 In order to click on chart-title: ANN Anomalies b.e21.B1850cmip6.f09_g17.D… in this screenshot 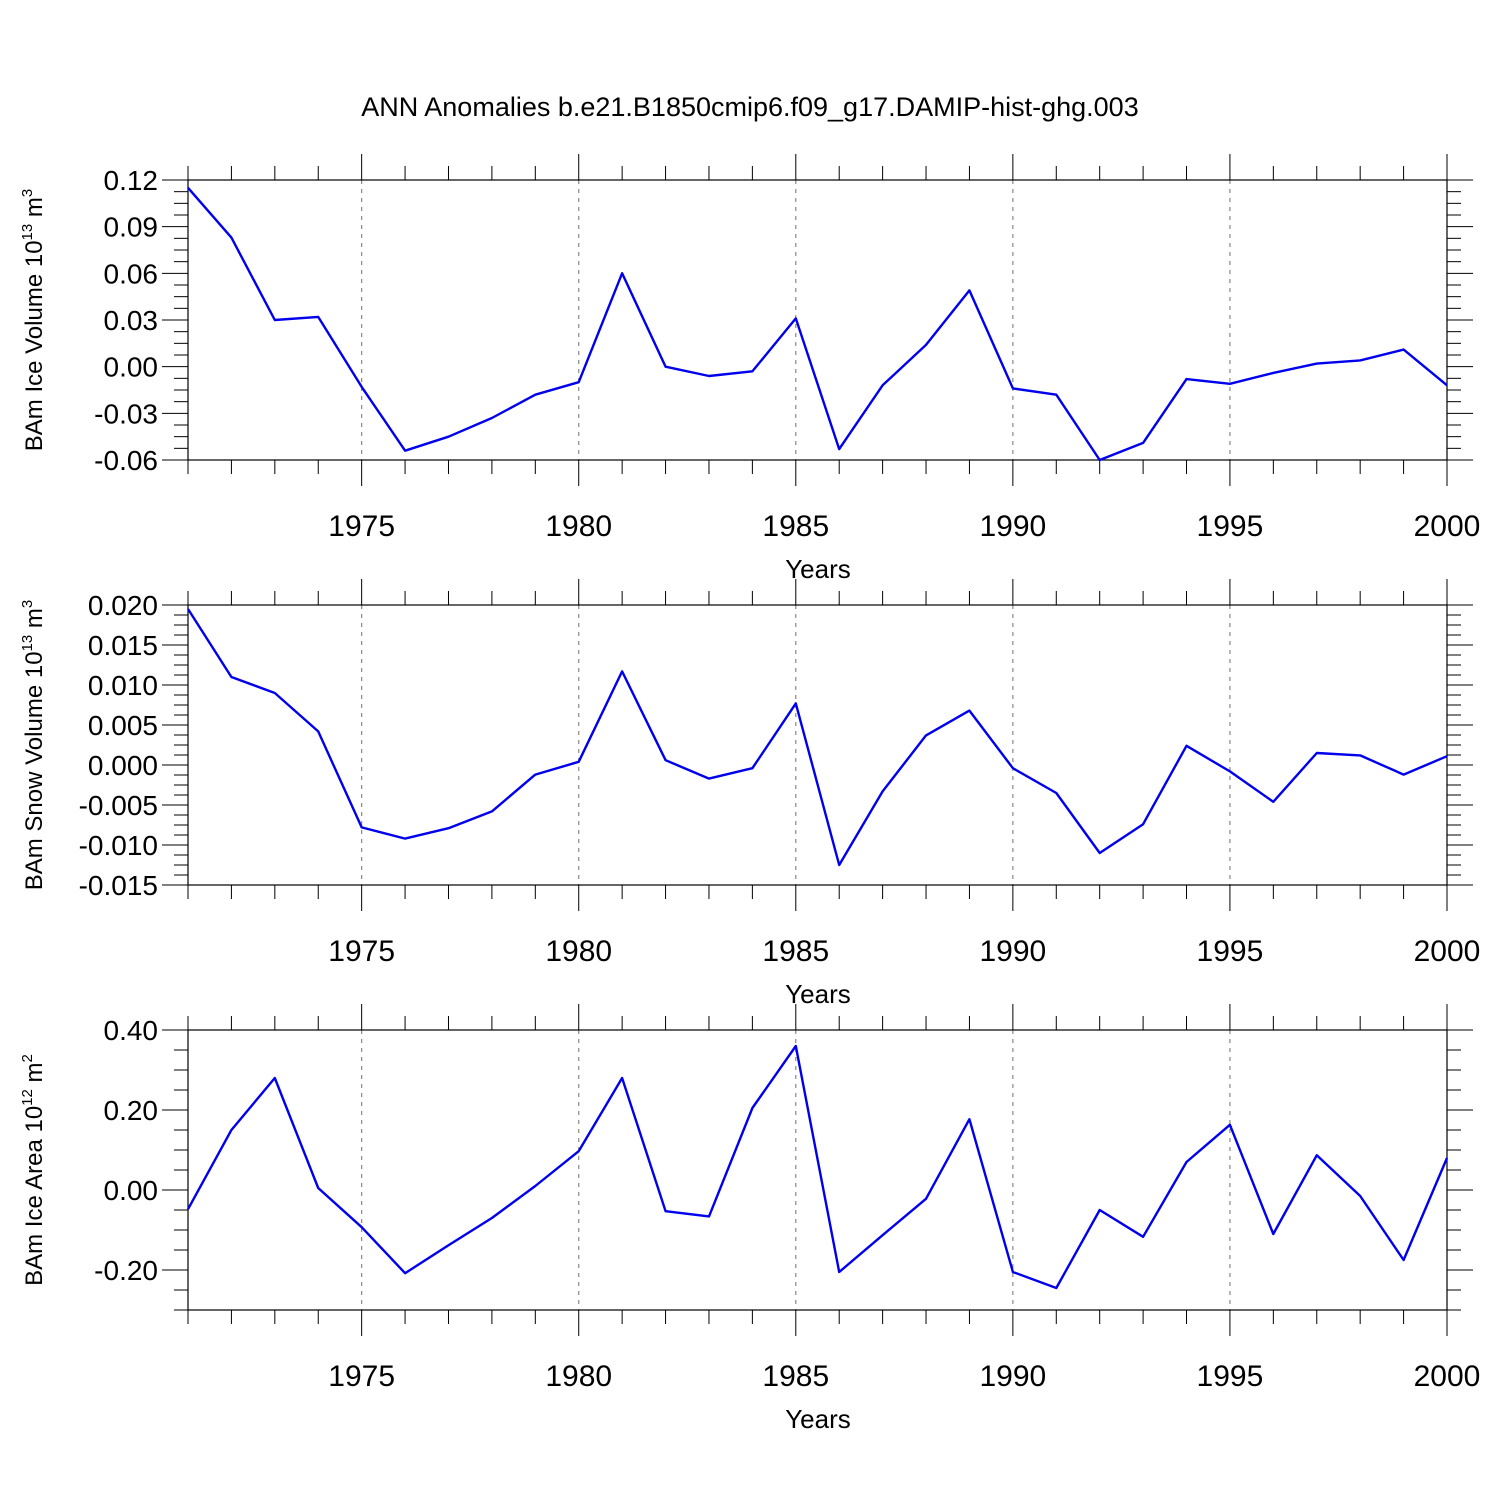, I will do `click(749, 107)`.